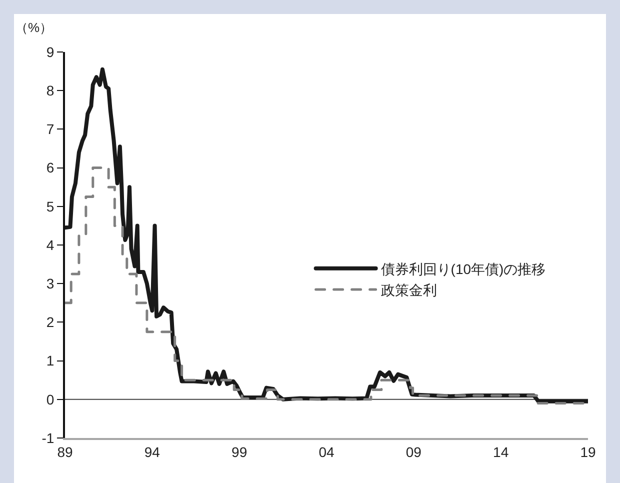 The image size is (620, 483). I want to click on x-tick-label: 09, so click(414, 452).